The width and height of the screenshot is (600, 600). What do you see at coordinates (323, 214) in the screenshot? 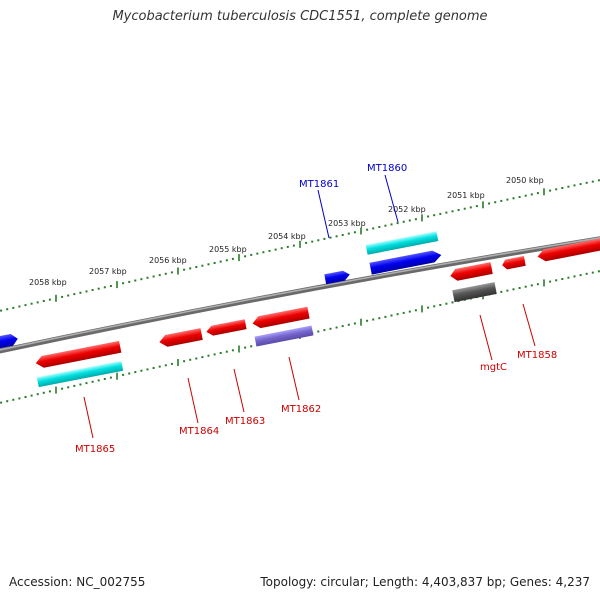
I see `leader-line-mt1861` at bounding box center [323, 214].